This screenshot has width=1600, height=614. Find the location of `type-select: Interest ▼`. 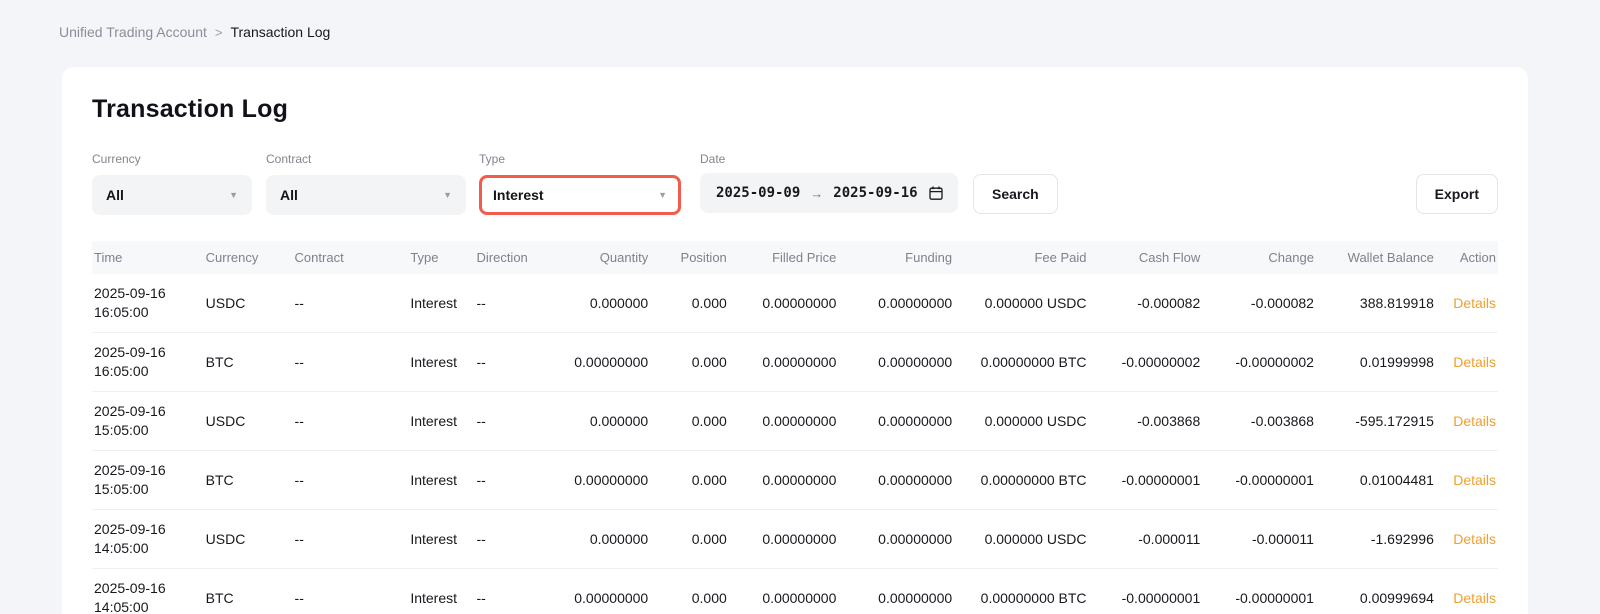

type-select: Interest ▼ is located at coordinates (580, 195).